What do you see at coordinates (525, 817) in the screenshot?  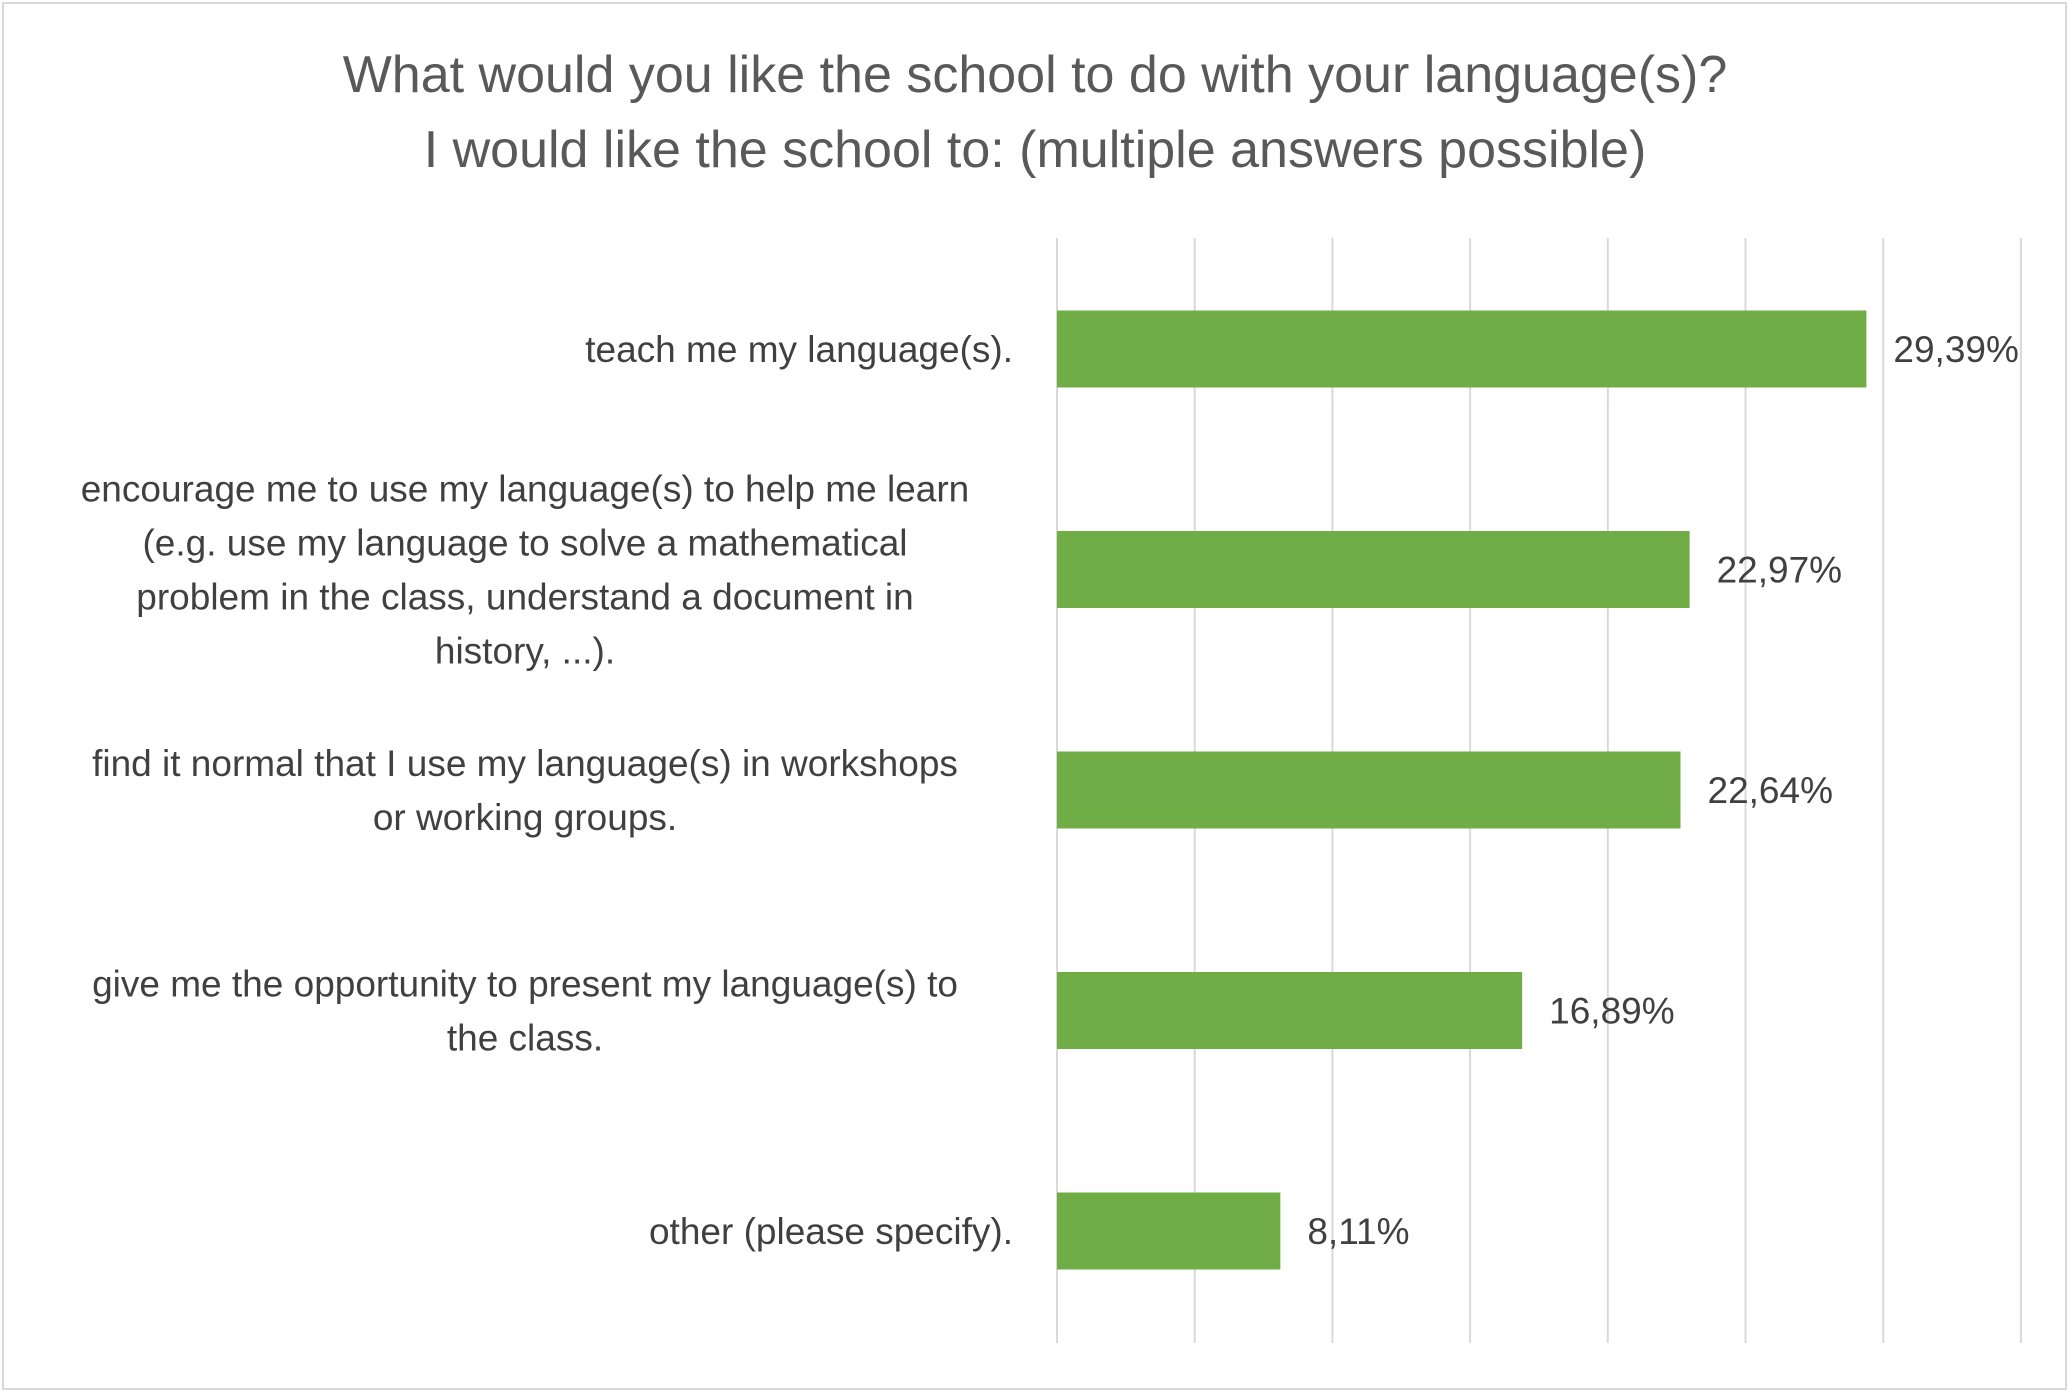 I see `category-label-line: or working groups.` at bounding box center [525, 817].